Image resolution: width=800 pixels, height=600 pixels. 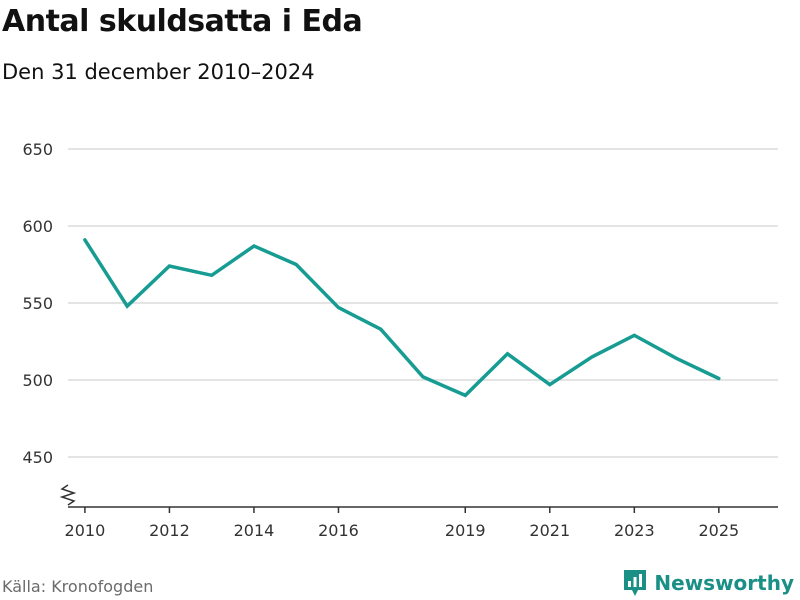 What do you see at coordinates (724, 583) in the screenshot?
I see `brand-name: Newsworthy` at bounding box center [724, 583].